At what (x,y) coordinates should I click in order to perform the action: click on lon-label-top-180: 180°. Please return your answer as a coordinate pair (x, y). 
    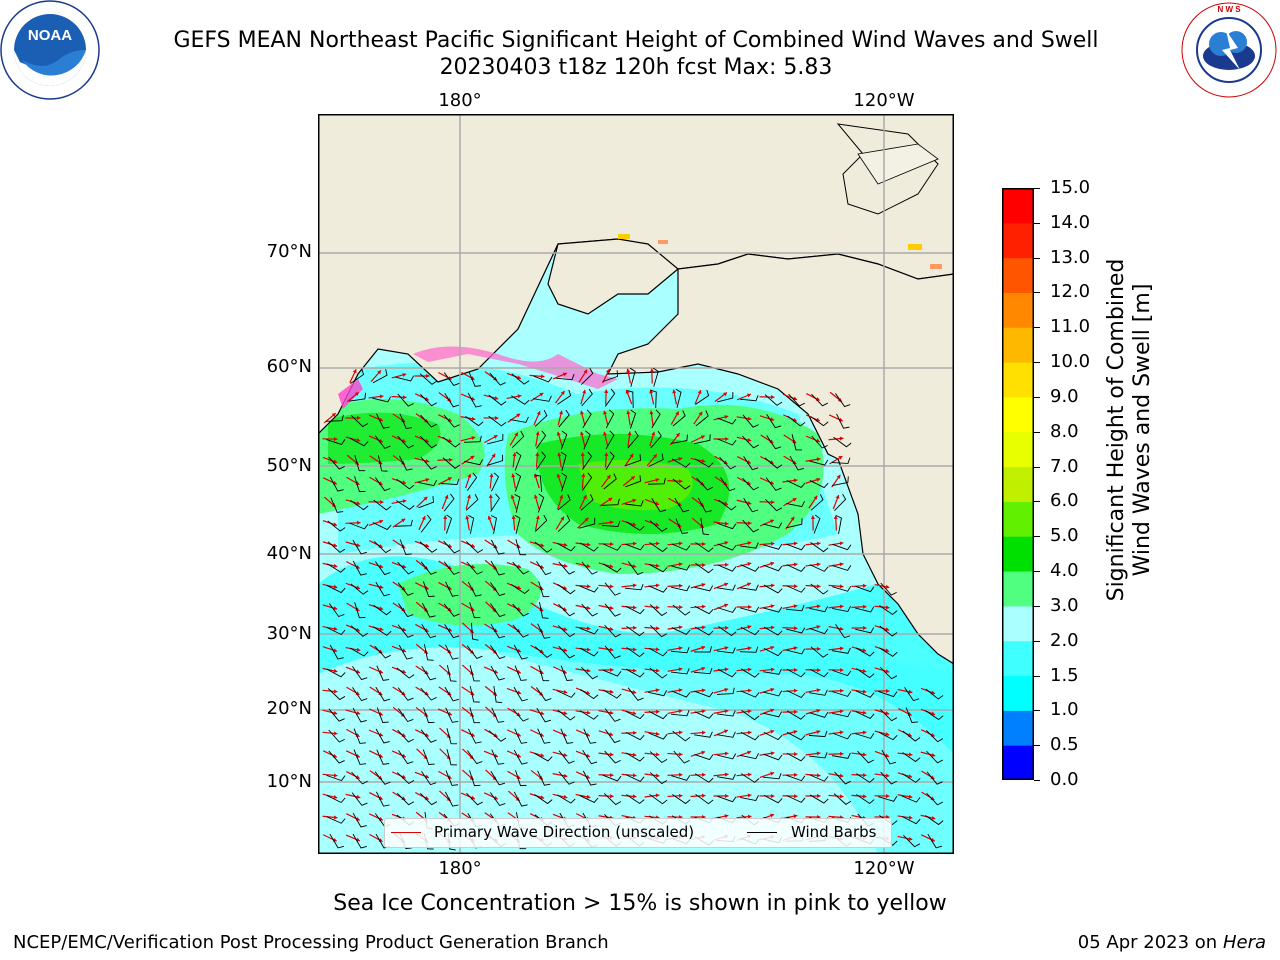
    Looking at the image, I should click on (460, 100).